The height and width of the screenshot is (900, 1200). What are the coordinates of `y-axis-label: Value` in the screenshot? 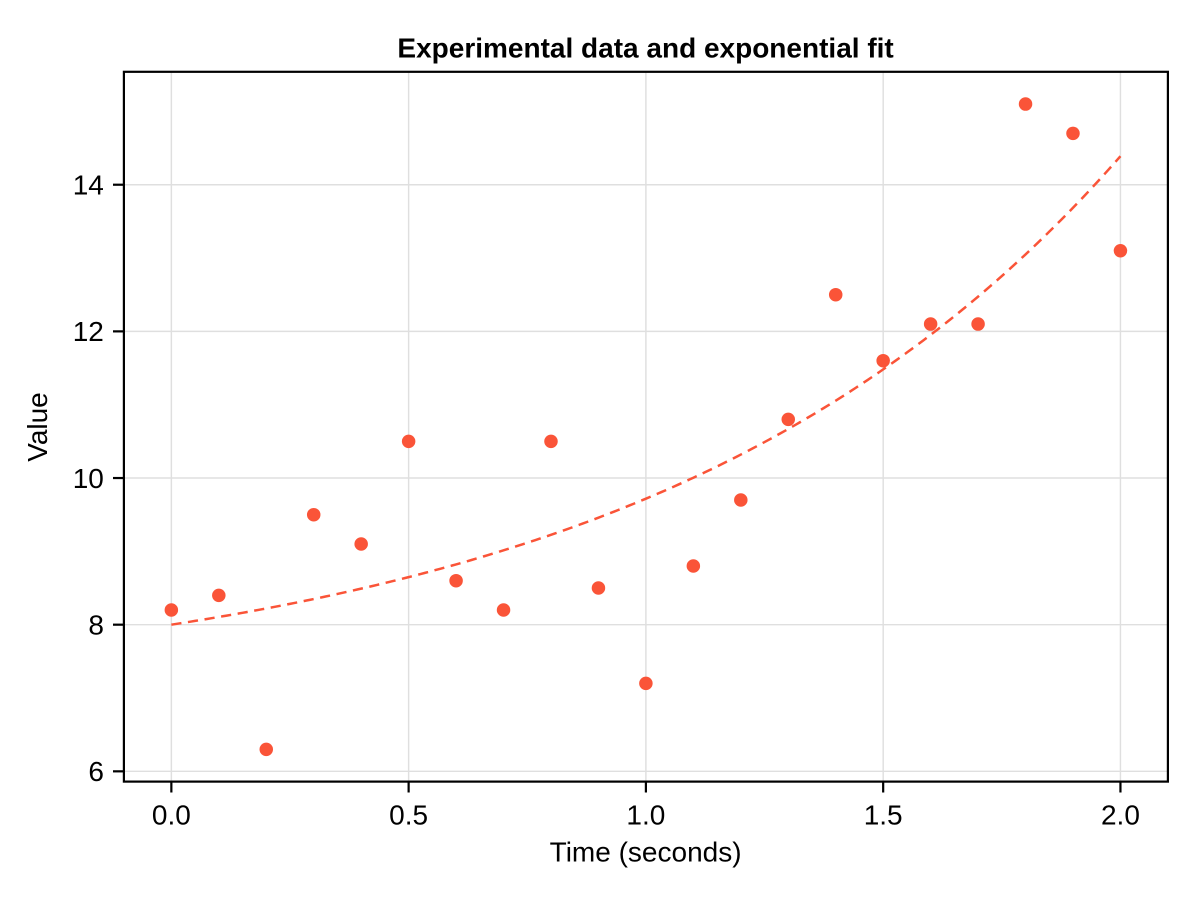 It's located at (37, 427).